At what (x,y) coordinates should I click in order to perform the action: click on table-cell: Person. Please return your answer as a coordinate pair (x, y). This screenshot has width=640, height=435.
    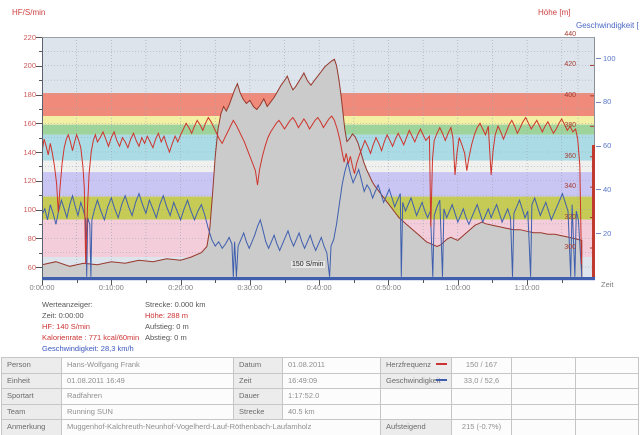
    Looking at the image, I should click on (32, 366).